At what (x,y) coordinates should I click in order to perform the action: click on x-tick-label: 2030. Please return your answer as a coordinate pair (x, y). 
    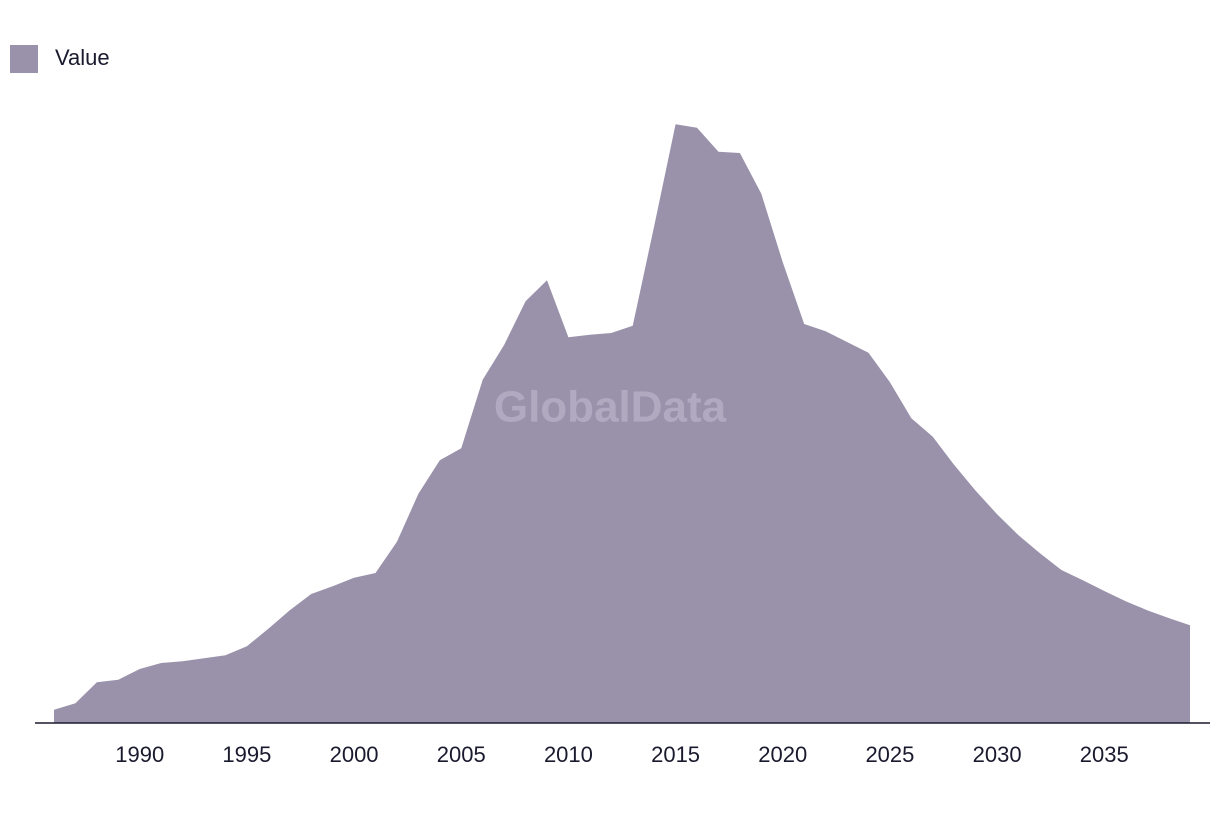
    Looking at the image, I should click on (997, 754).